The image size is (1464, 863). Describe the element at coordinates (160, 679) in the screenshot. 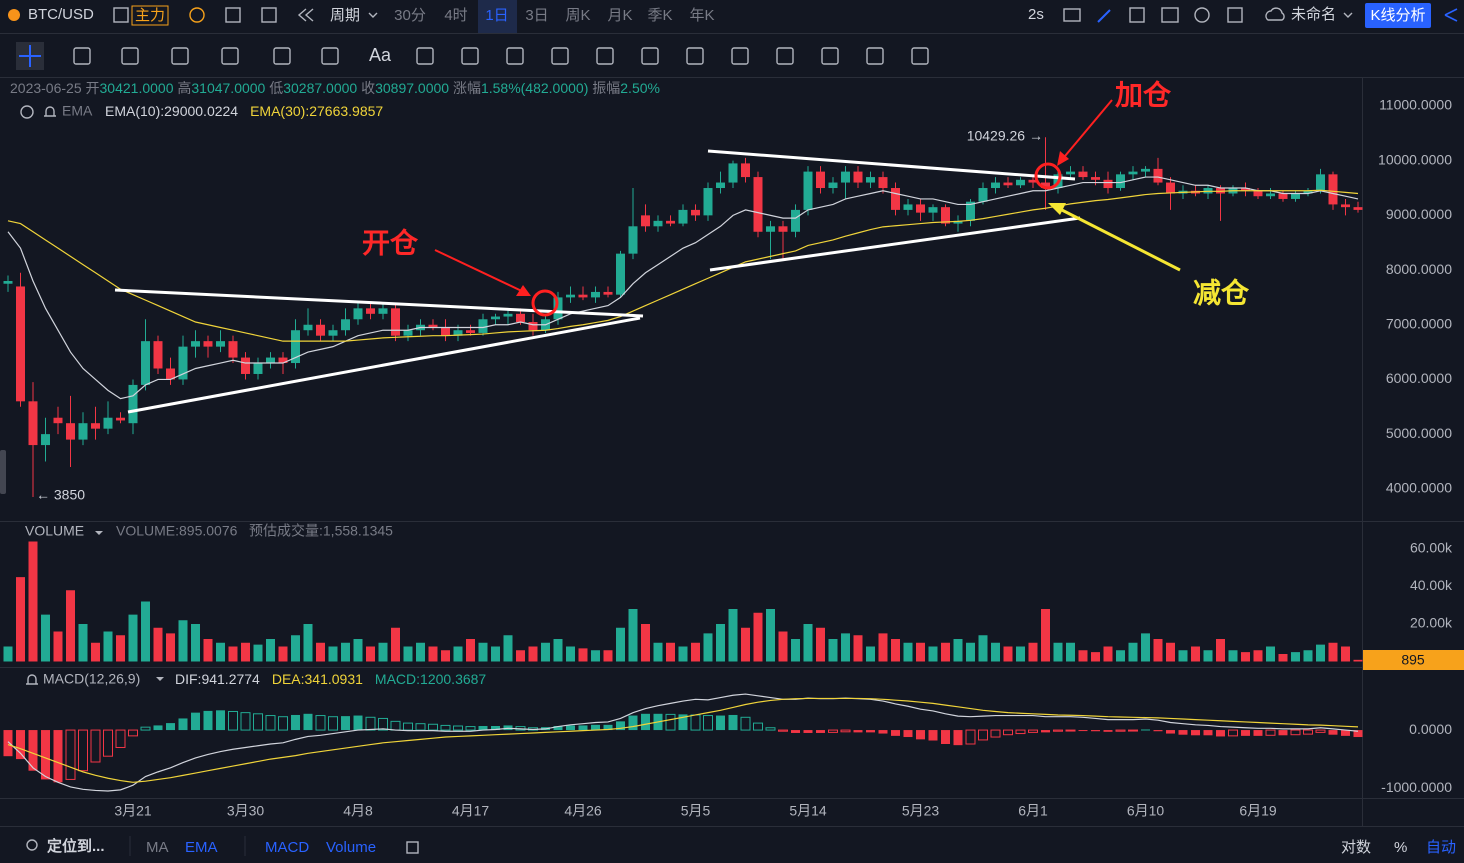

I see `macd-caret` at that location.